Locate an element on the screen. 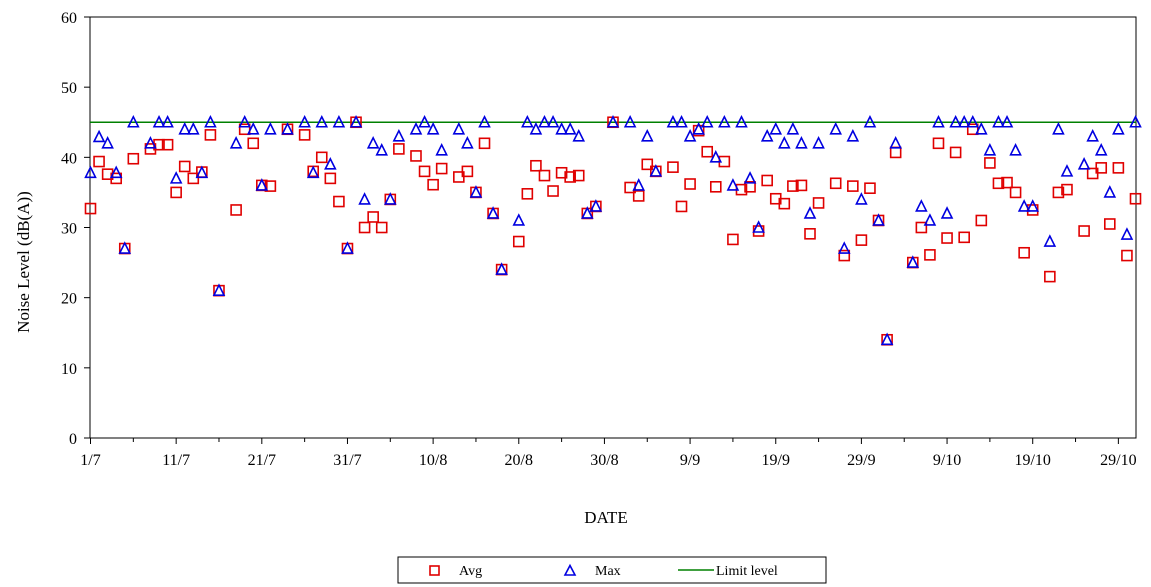  x-tick-label: 1/7 is located at coordinates (90, 460).